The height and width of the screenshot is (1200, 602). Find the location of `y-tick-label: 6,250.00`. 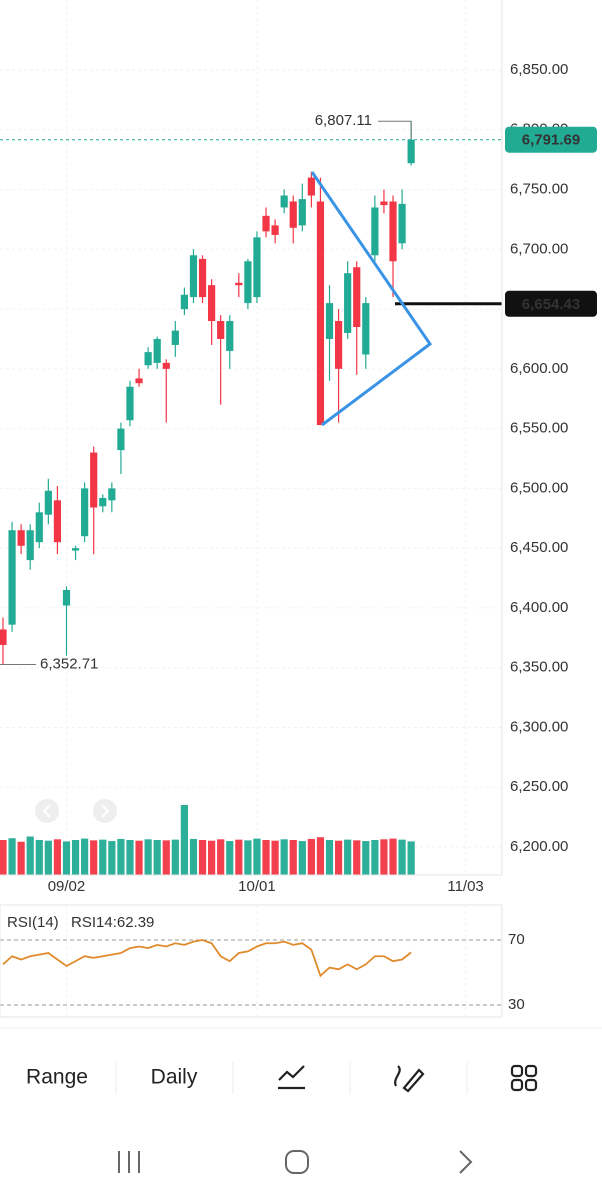

y-tick-label: 6,250.00 is located at coordinates (539, 786).